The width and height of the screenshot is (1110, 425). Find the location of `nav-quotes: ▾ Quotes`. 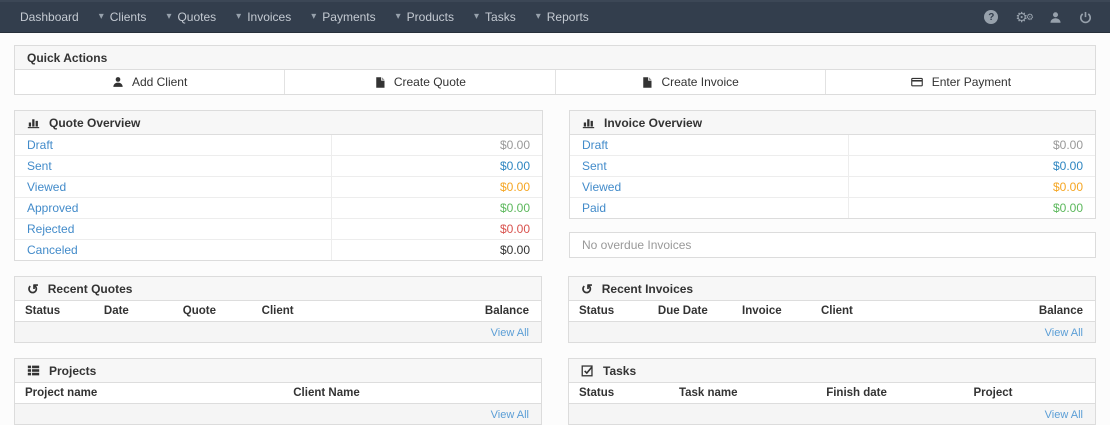

nav-quotes: ▾ Quotes is located at coordinates (191, 17).